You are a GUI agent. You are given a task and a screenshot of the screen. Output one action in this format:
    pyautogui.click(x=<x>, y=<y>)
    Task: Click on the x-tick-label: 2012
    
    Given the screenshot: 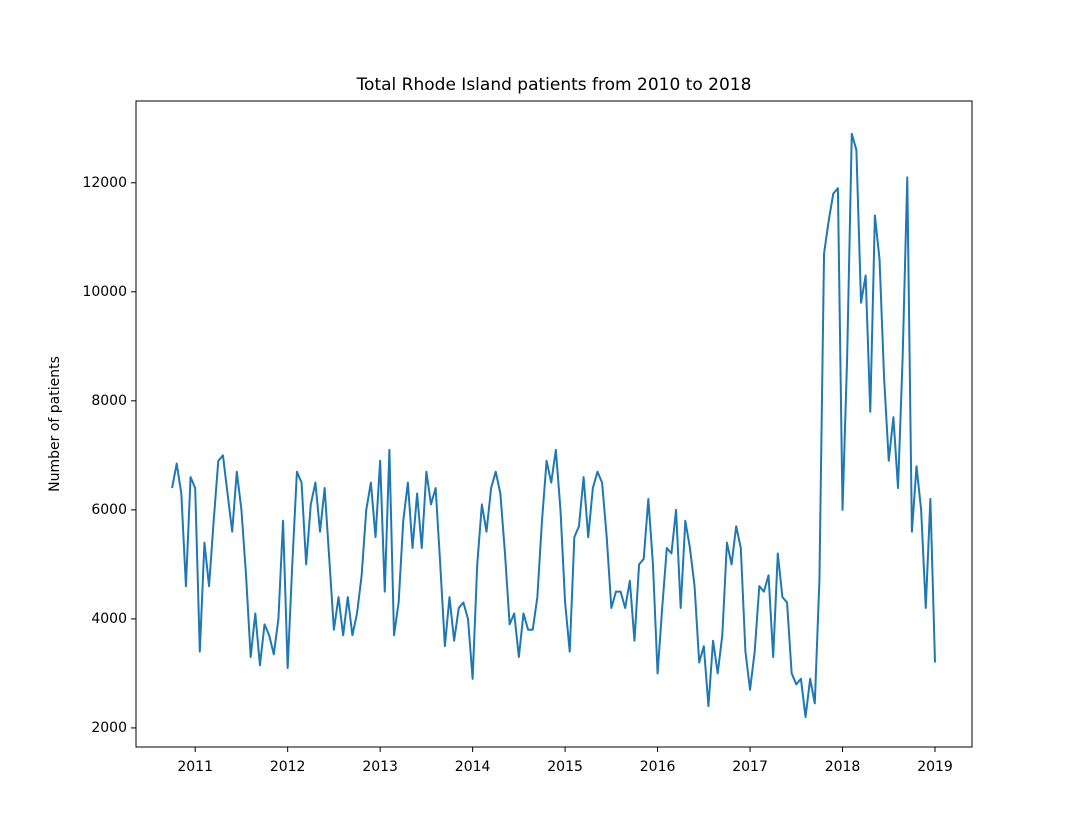 What is the action you would take?
    pyautogui.click(x=288, y=767)
    